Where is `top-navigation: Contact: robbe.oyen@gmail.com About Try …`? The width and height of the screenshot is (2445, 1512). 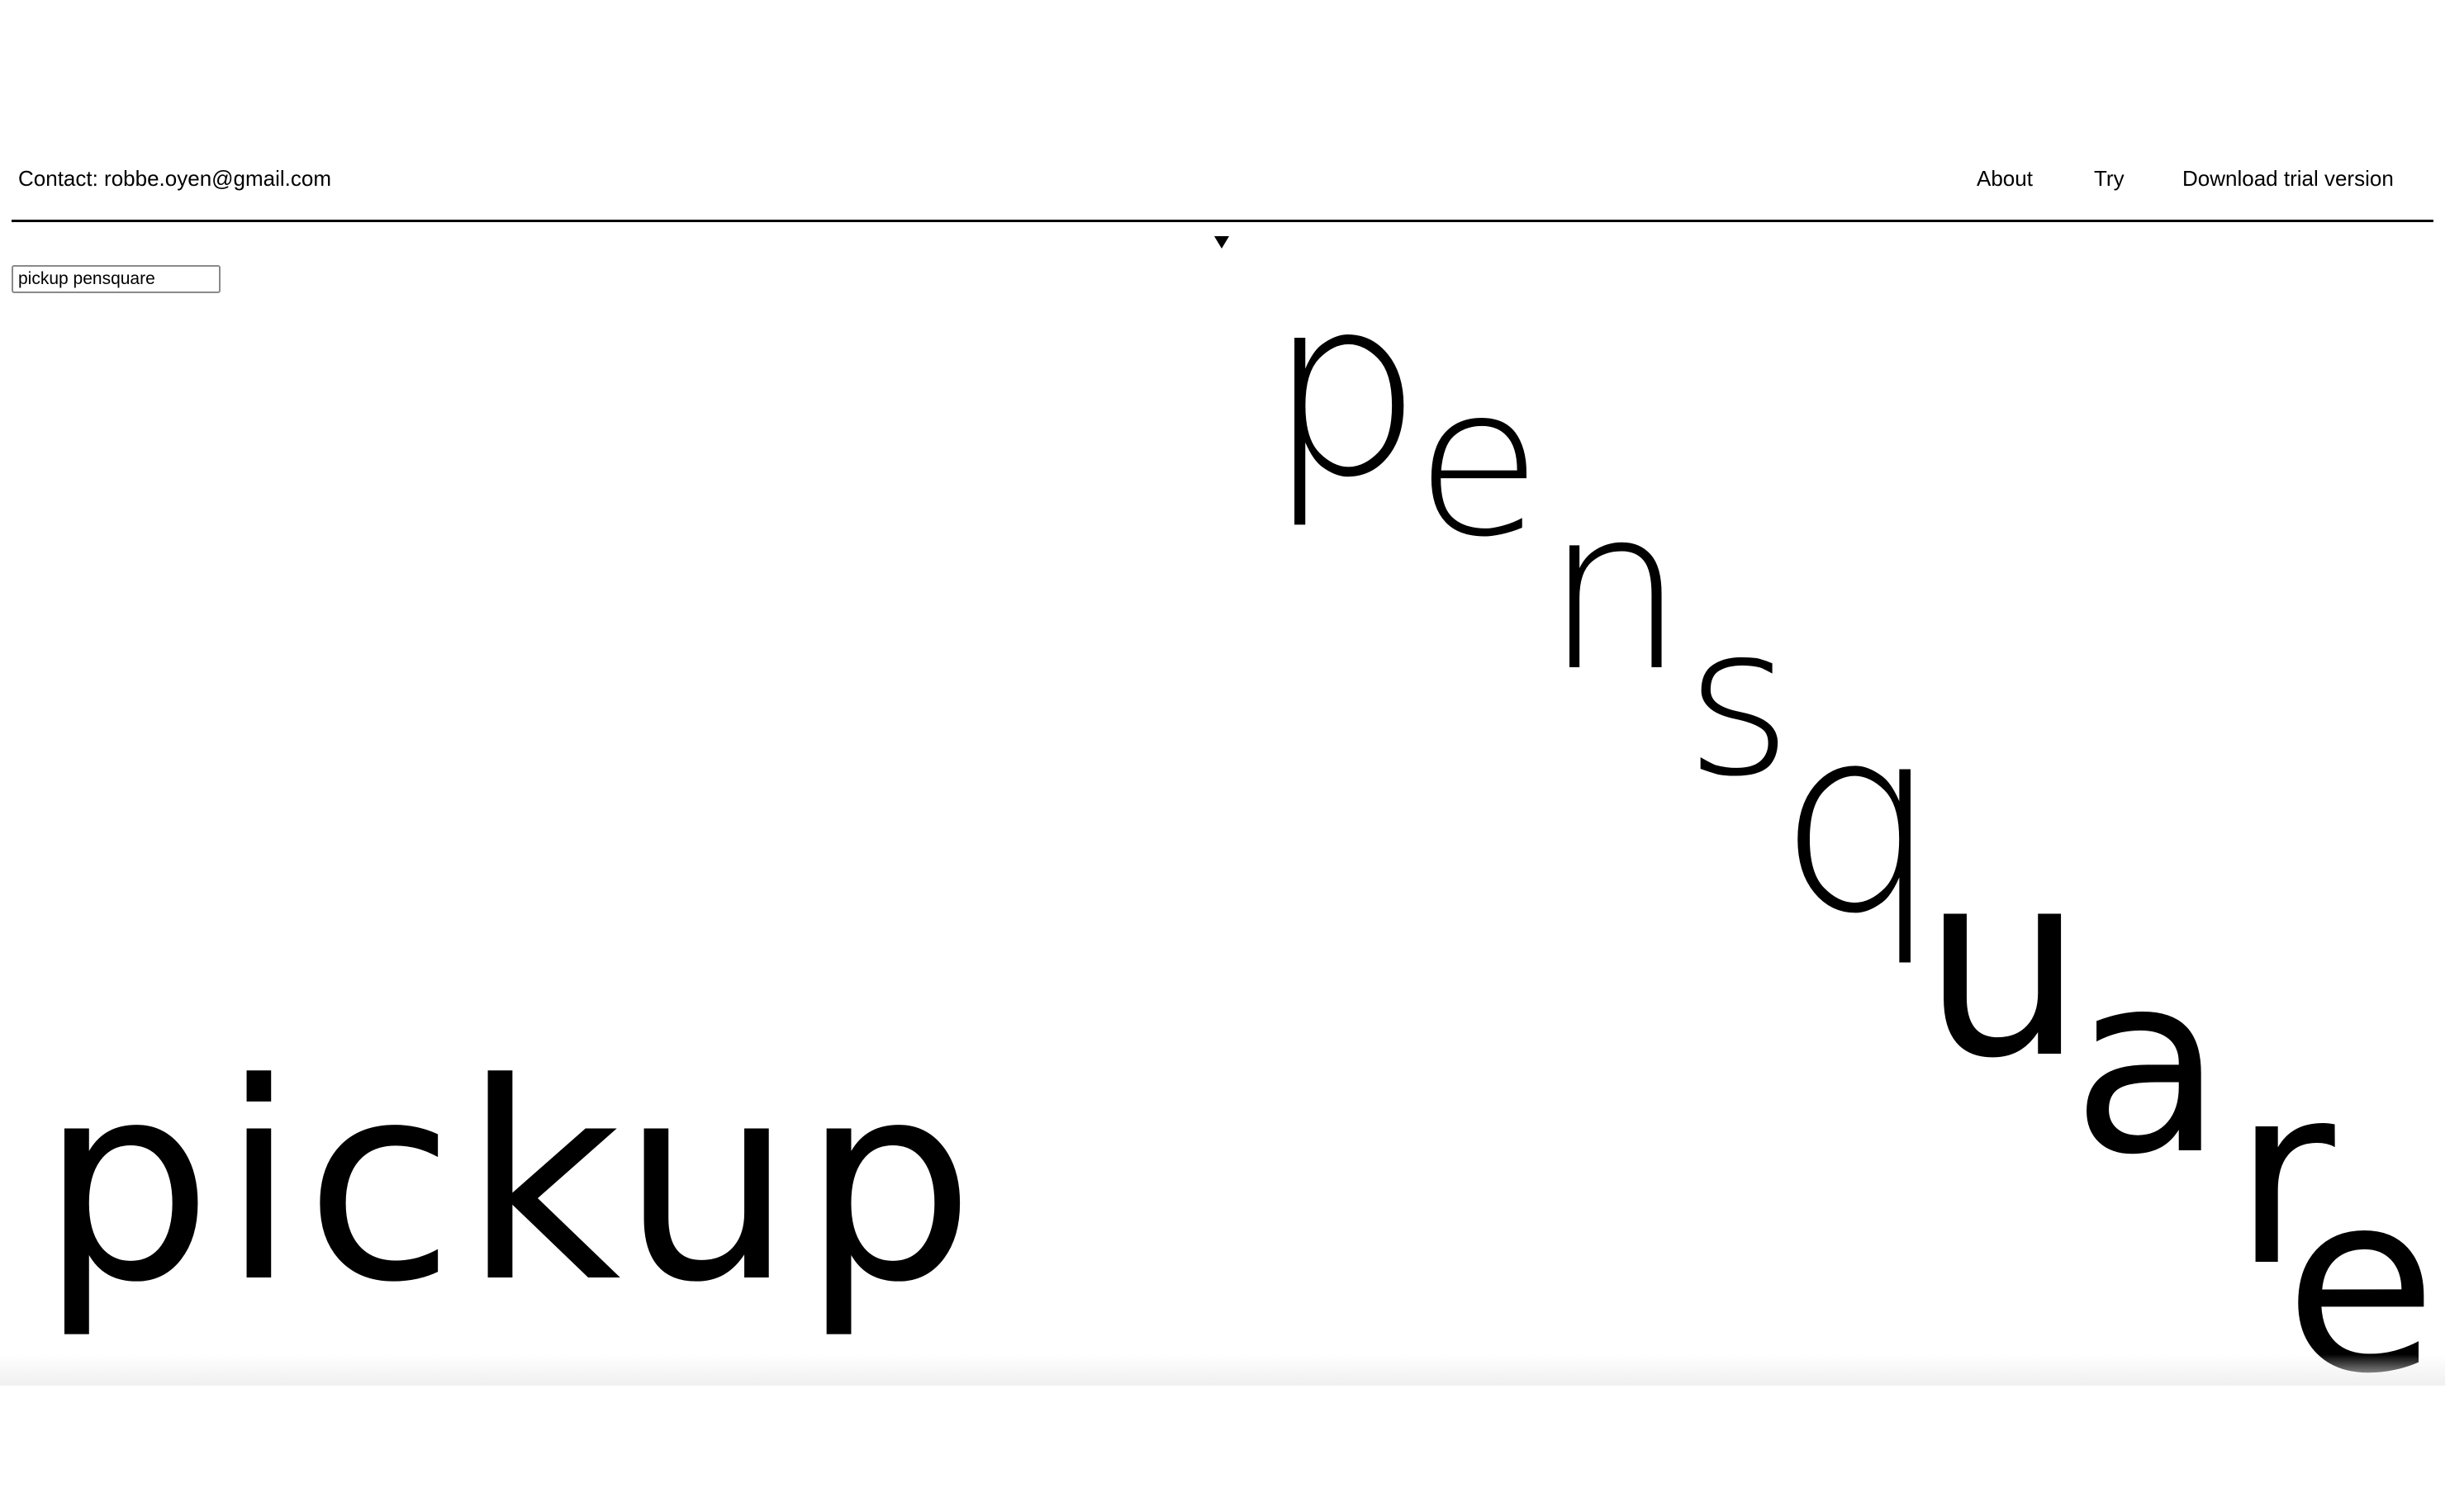 top-navigation: Contact: robbe.oyen@gmail.com About Try … is located at coordinates (1222, 111).